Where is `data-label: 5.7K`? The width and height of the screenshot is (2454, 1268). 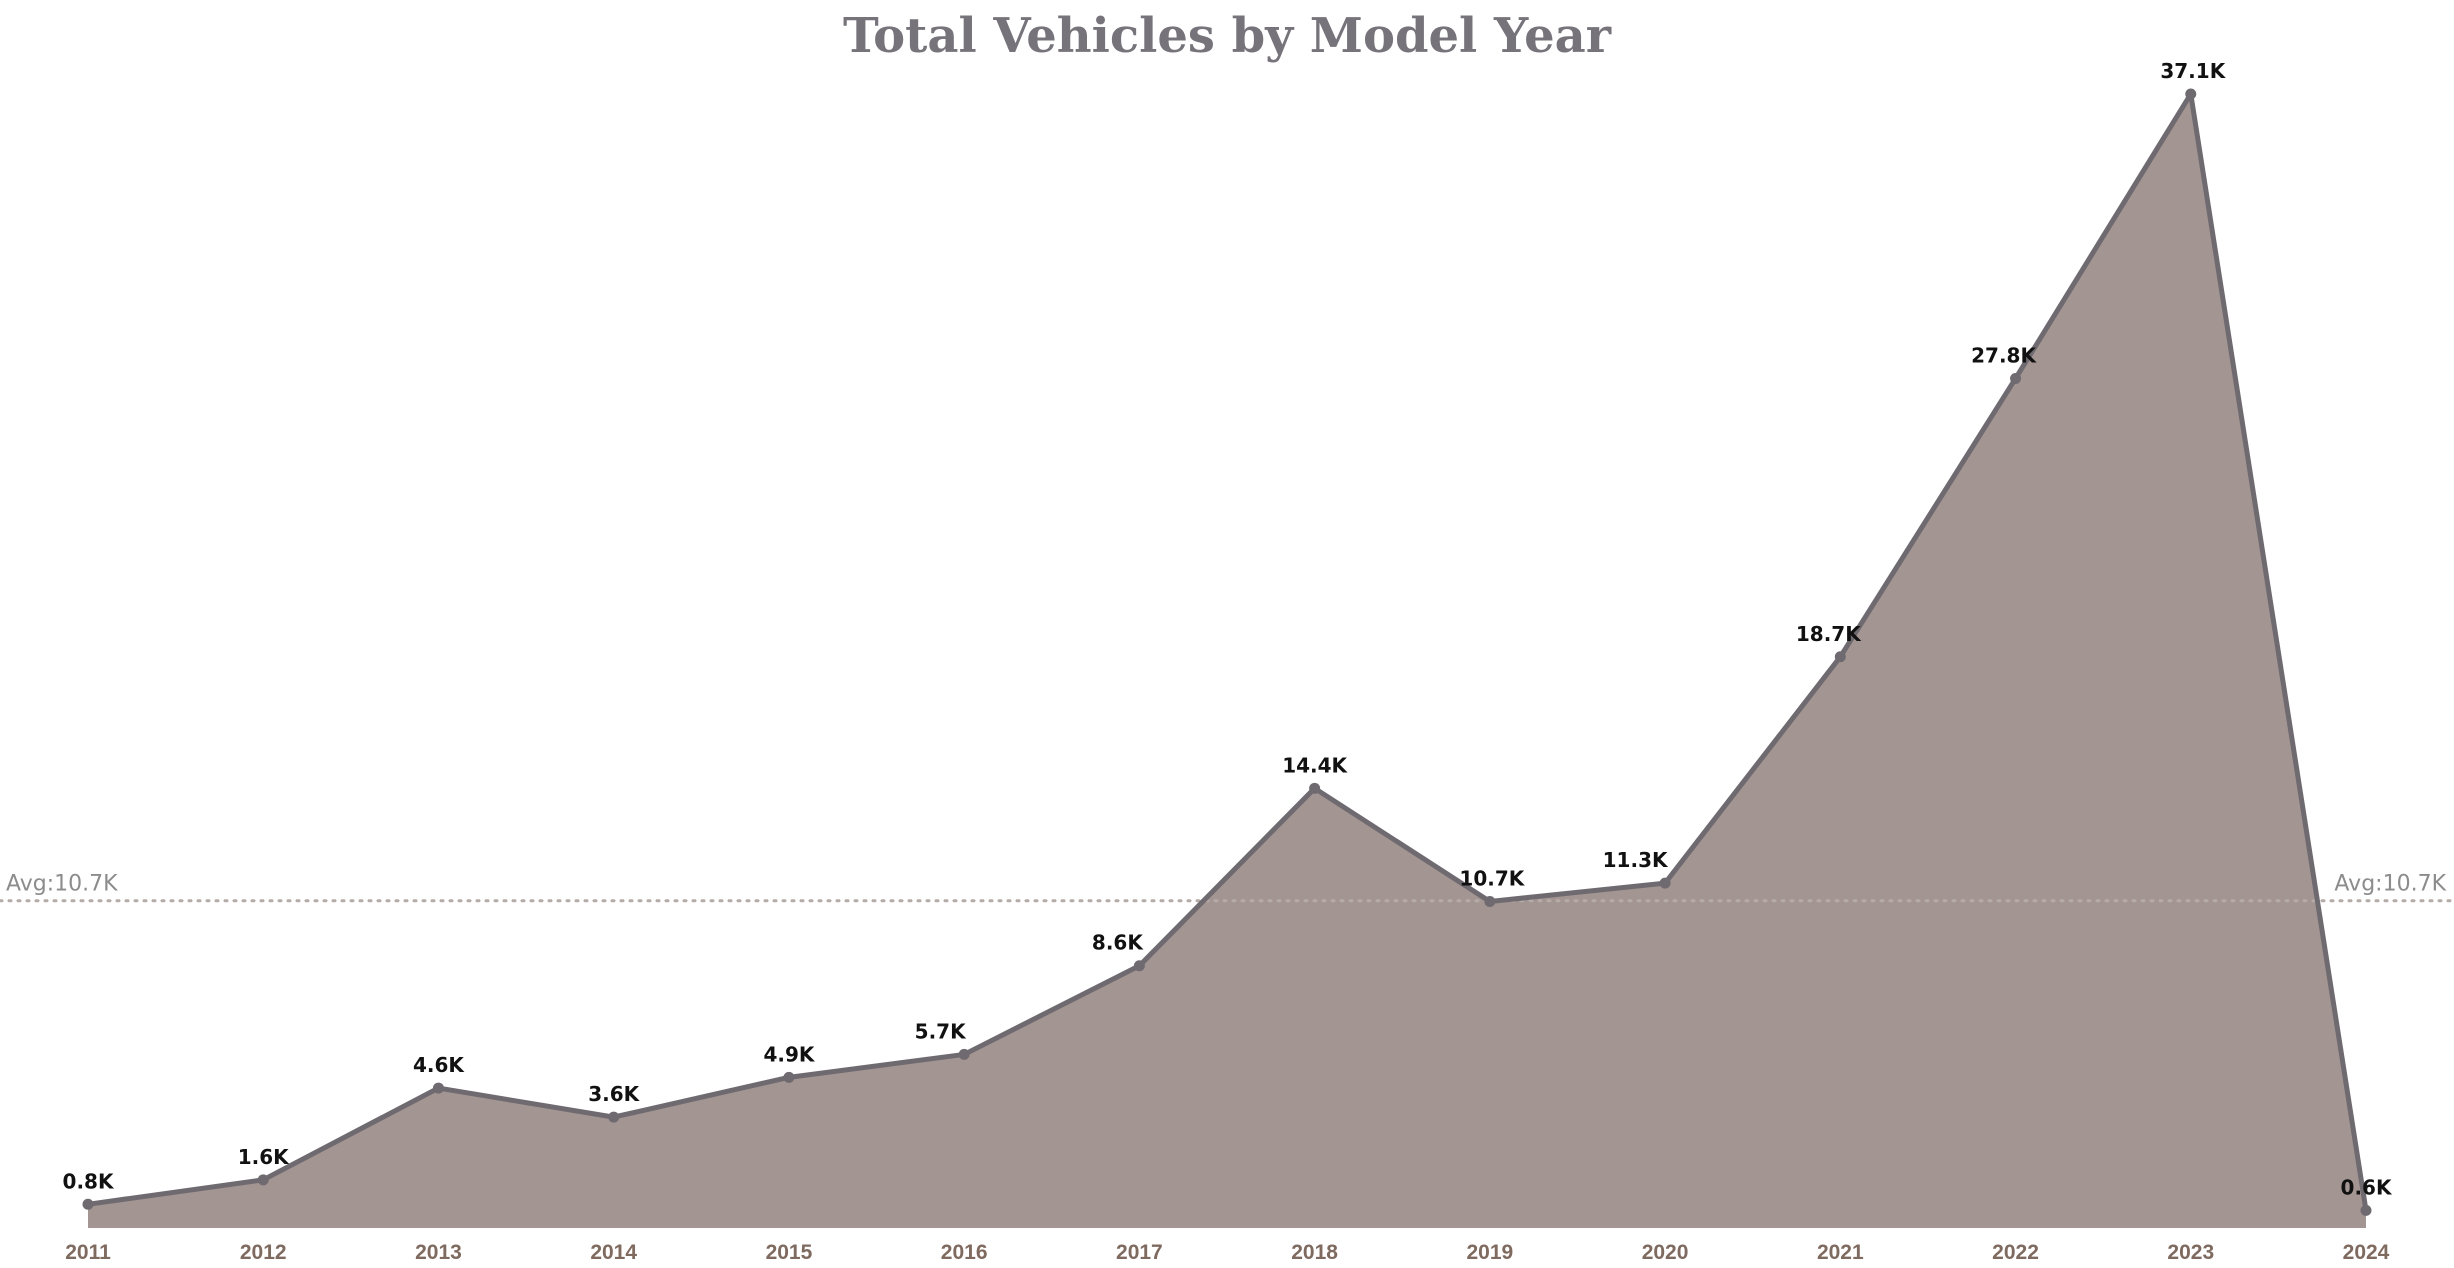
data-label: 5.7K is located at coordinates (941, 1031).